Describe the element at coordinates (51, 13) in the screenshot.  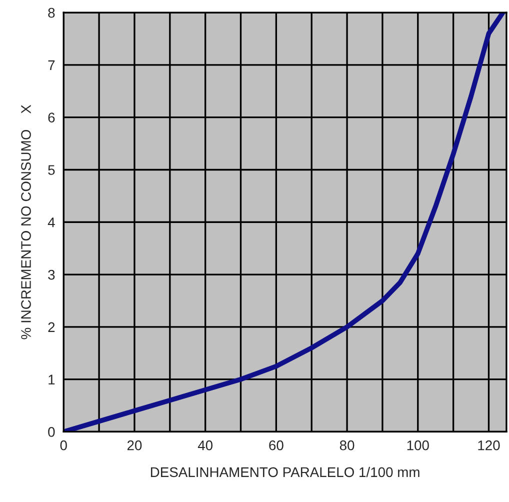
I see `y-tick-label: 8` at that location.